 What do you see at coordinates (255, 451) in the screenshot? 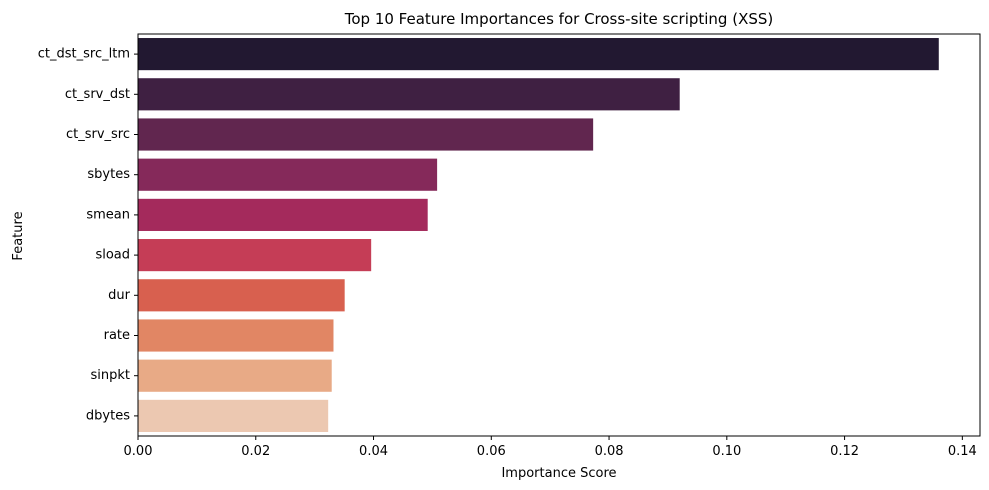
I see `x-tick-label: 0.02` at bounding box center [255, 451].